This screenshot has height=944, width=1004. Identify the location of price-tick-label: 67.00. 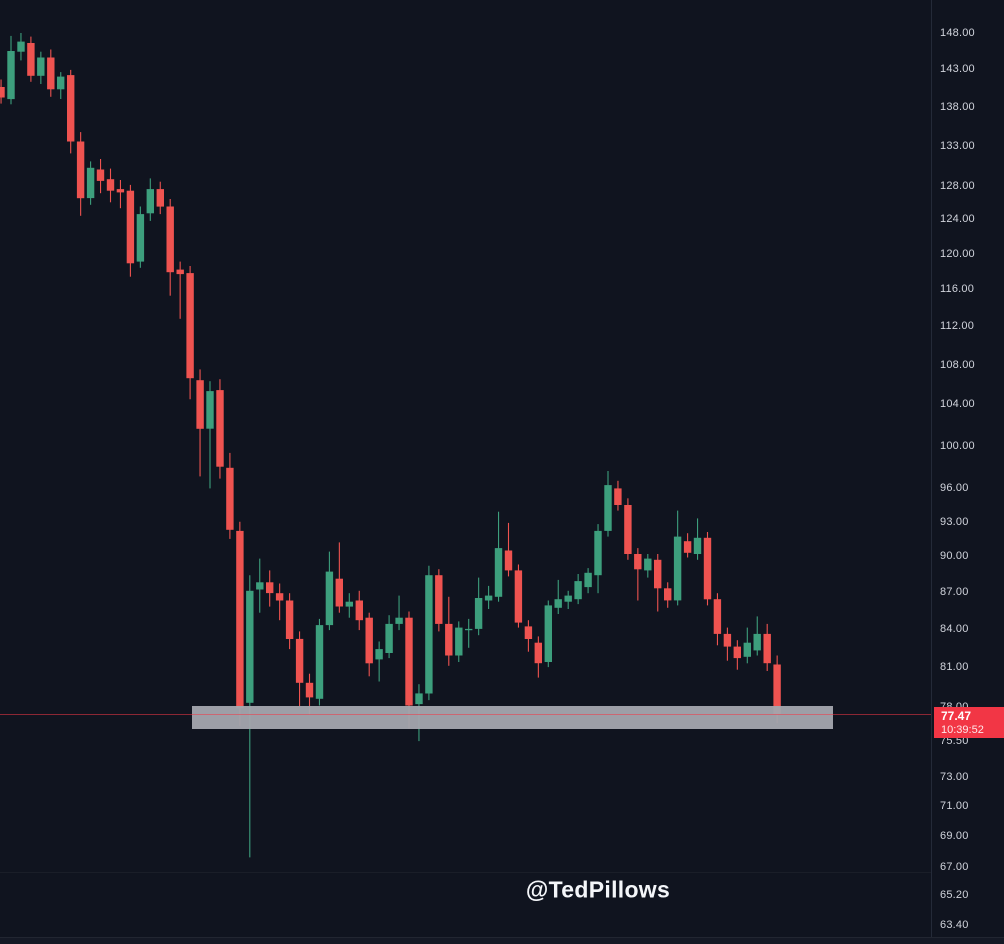
(954, 866).